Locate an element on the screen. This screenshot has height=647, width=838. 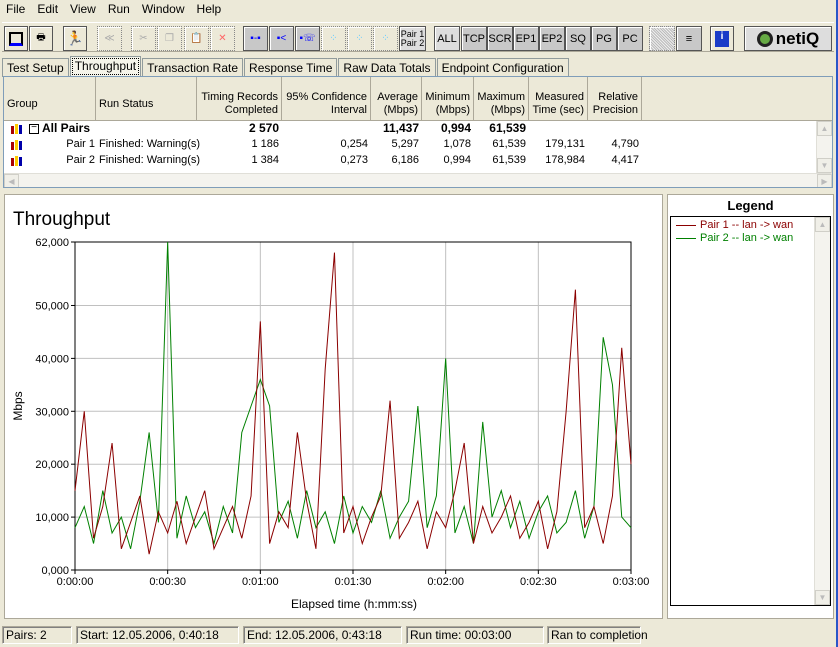
filter-scr-button: SCR is located at coordinates (500, 38).